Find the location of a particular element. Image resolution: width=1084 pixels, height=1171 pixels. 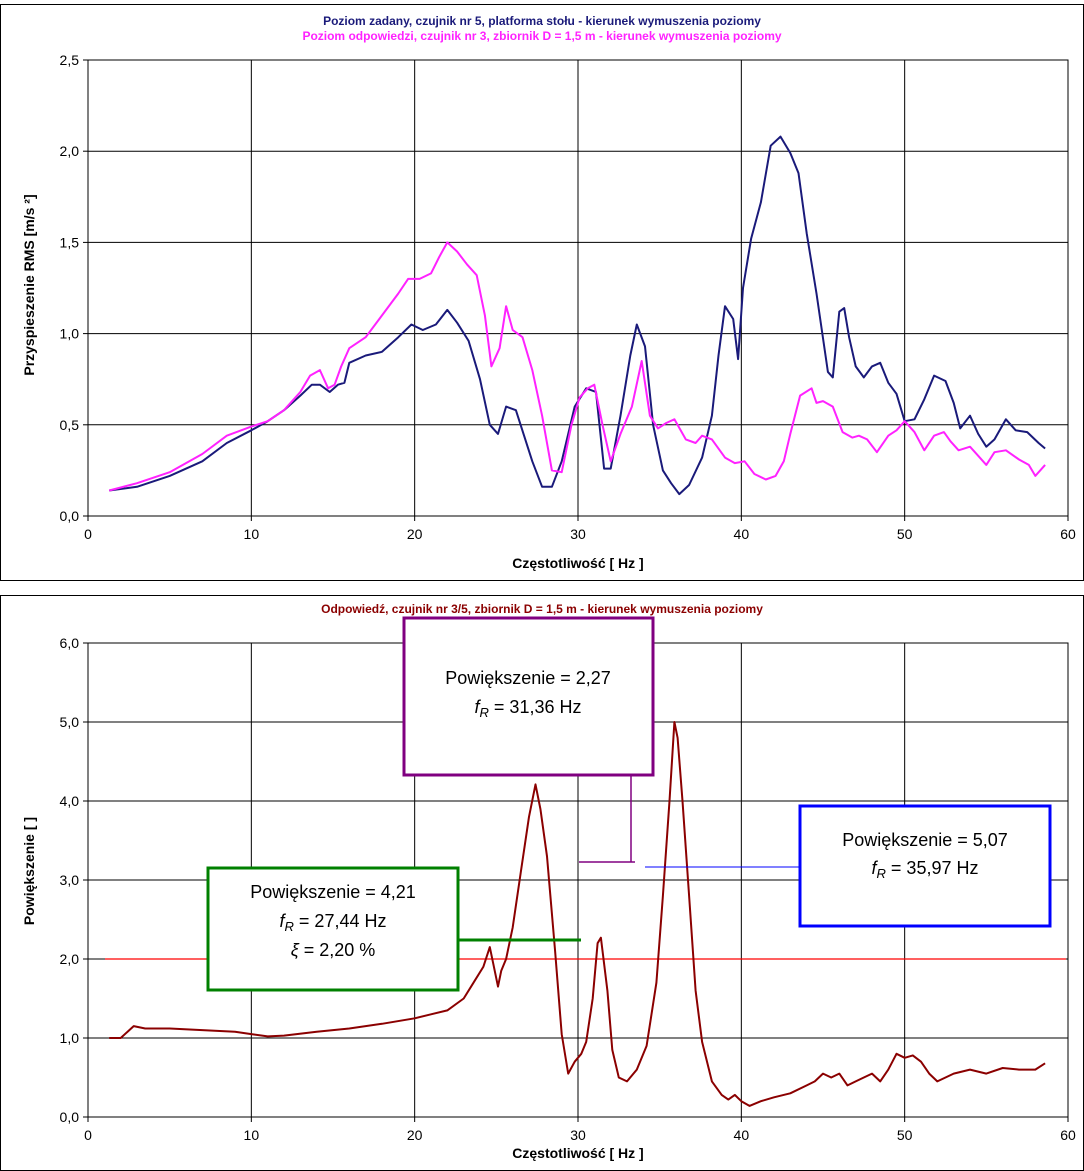

chart2-x-axis-label: Częstotliwość [ Hz ] is located at coordinates (577, 1153).